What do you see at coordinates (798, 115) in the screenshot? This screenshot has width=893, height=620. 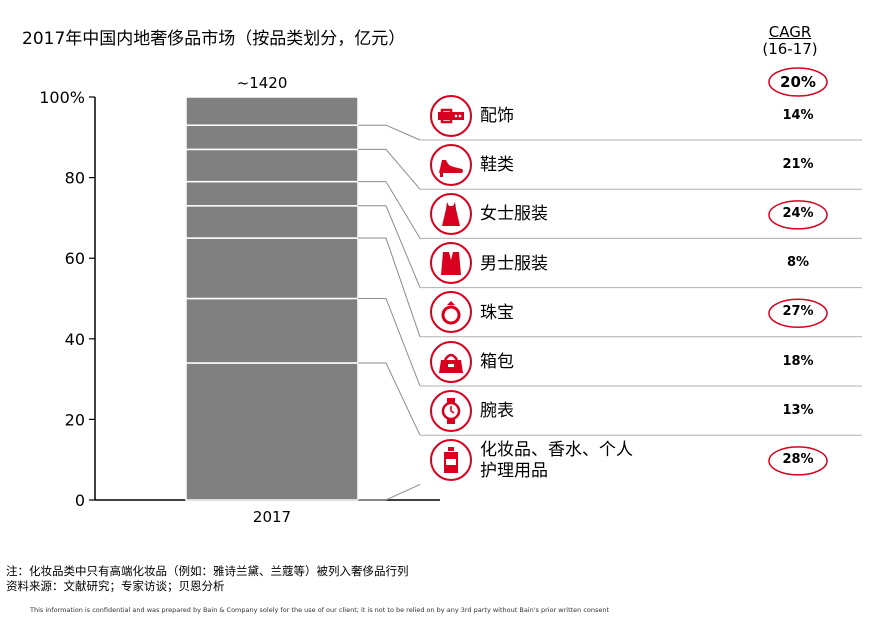 I see `cagr-value: 14%` at bounding box center [798, 115].